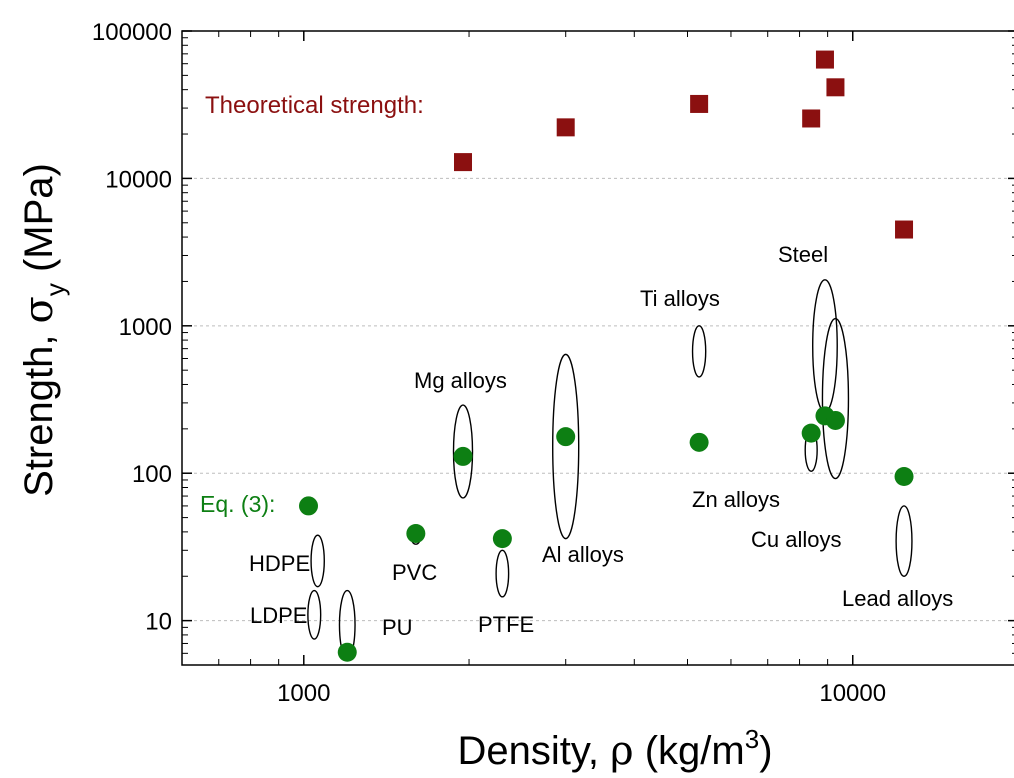  What do you see at coordinates (506, 624) in the screenshot?
I see `label-ptfe: PTFE` at bounding box center [506, 624].